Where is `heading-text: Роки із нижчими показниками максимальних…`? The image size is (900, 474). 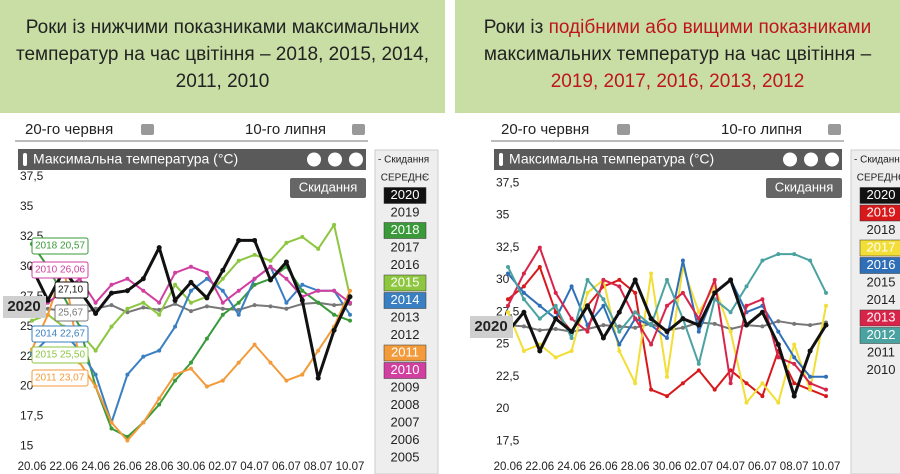 heading-text: Роки із нижчими показниками максимальних… is located at coordinates (222, 54).